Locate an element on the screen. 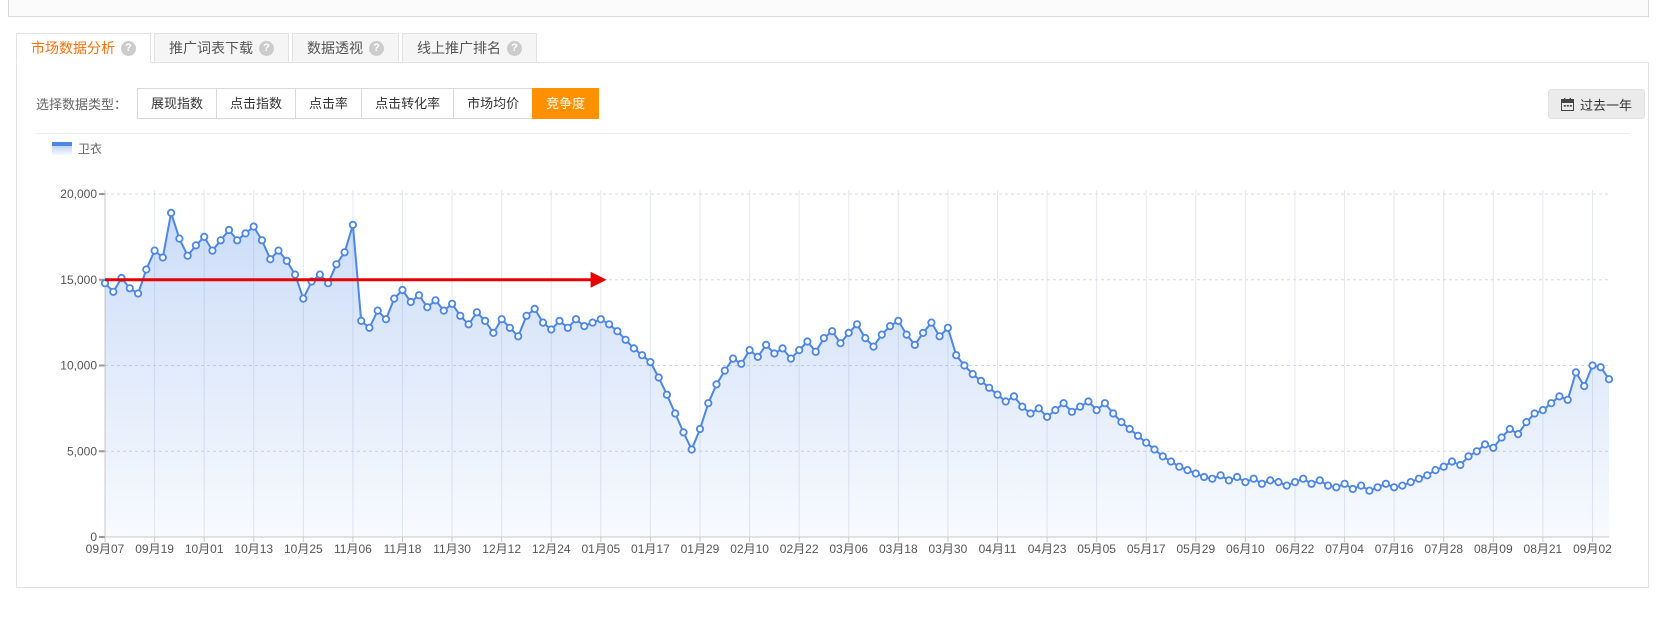 Image resolution: width=1662 pixels, height=624 pixels. tab-label: 市场数据分析 is located at coordinates (73, 48).